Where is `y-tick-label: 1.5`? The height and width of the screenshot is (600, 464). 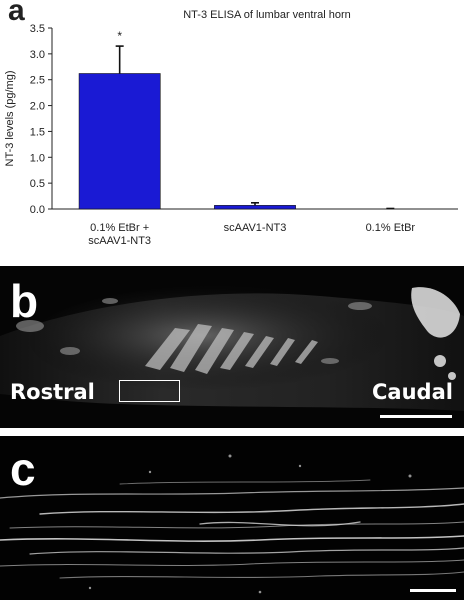 y-tick-label: 1.5 is located at coordinates (37, 132).